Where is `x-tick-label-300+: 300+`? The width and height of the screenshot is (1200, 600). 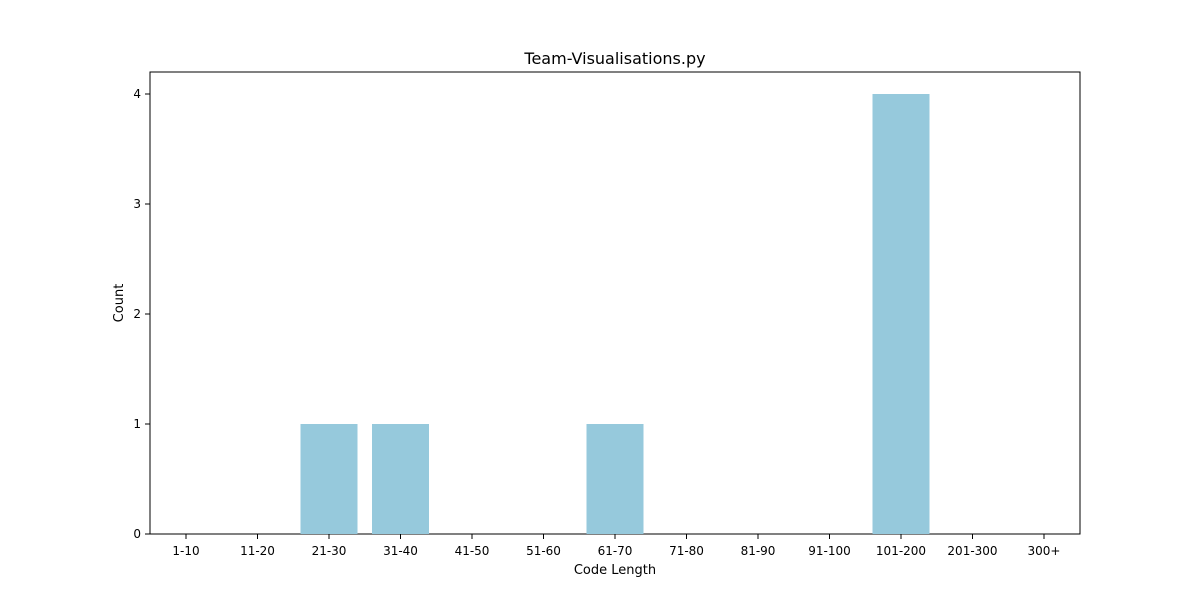
x-tick-label-300+: 300+ is located at coordinates (1044, 551).